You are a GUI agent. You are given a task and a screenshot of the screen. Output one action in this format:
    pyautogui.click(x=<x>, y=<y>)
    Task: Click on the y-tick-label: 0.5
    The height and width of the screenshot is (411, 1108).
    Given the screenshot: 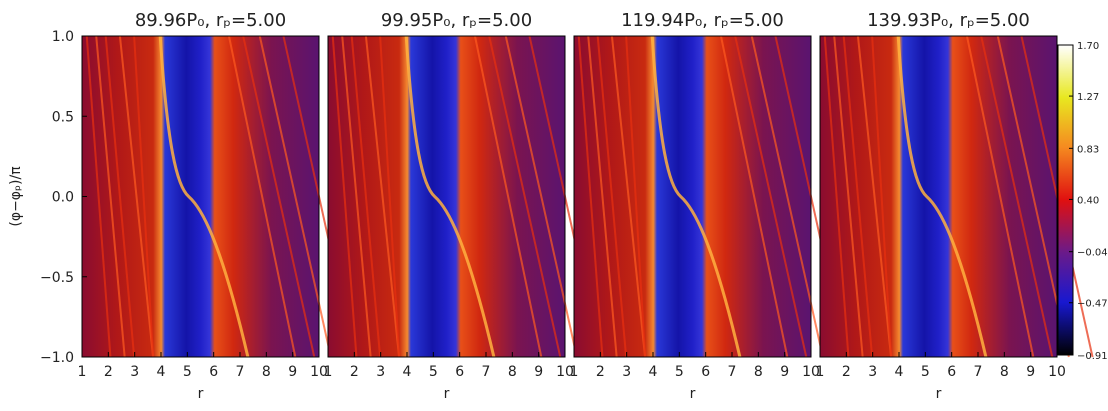 What is the action you would take?
    pyautogui.click(x=63, y=117)
    